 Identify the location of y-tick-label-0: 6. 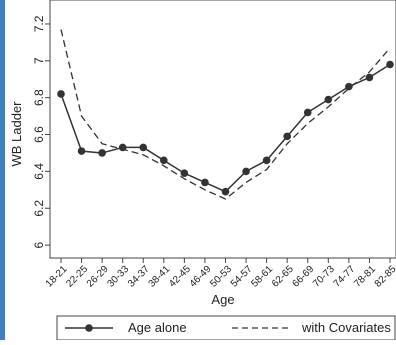
(39, 244).